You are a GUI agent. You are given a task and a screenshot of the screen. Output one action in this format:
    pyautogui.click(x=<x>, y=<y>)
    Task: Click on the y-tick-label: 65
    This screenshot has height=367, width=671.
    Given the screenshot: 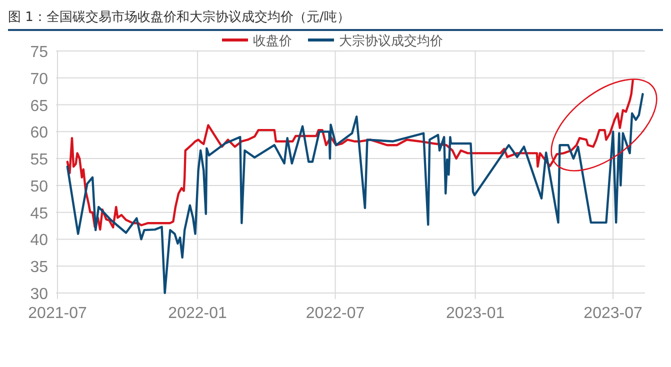 What is the action you would take?
    pyautogui.click(x=39, y=106)
    